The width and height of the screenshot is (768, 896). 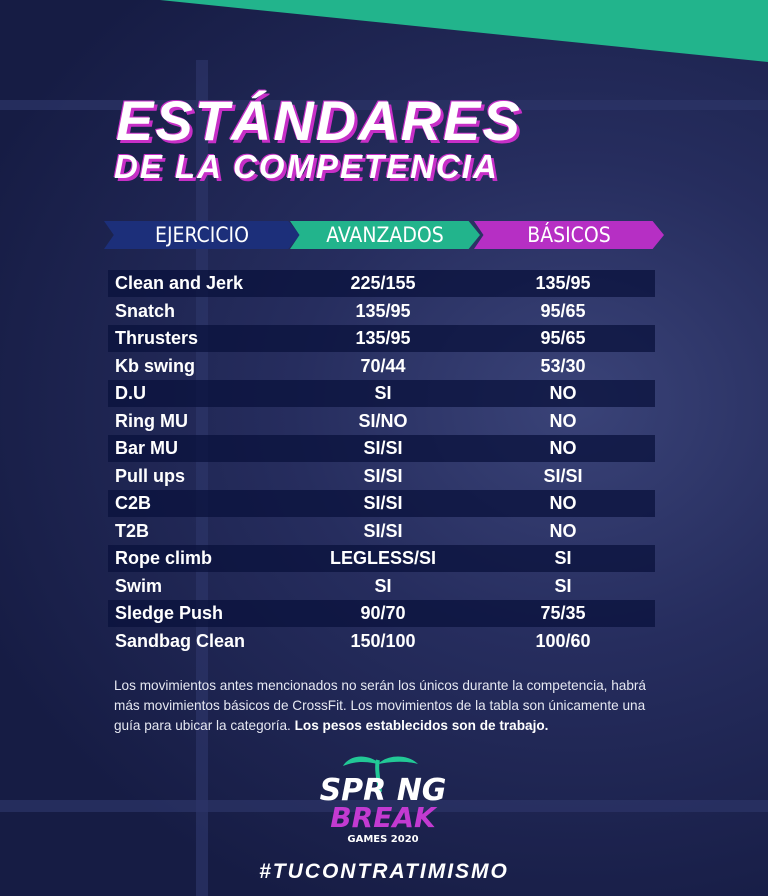 I want to click on exercise-name: D.U, so click(x=130, y=393).